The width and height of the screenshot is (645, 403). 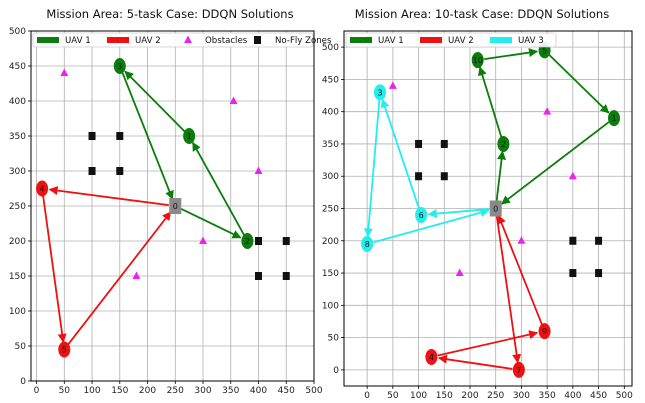 I want to click on depot-label: 0, so click(x=175, y=206).